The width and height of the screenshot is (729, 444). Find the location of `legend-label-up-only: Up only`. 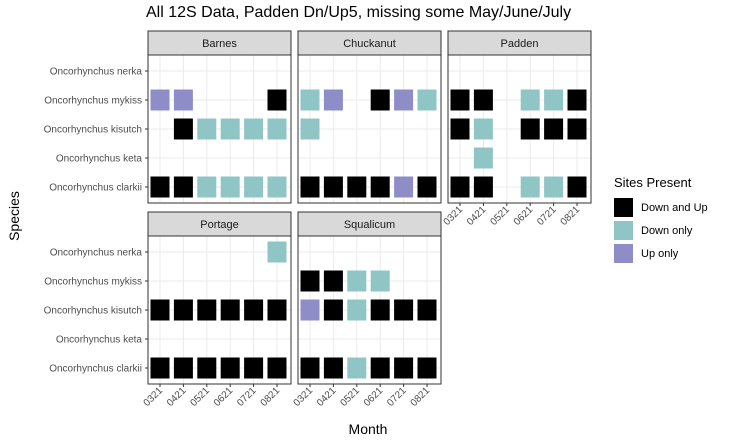

legend-label-up-only: Up only is located at coordinates (660, 253).